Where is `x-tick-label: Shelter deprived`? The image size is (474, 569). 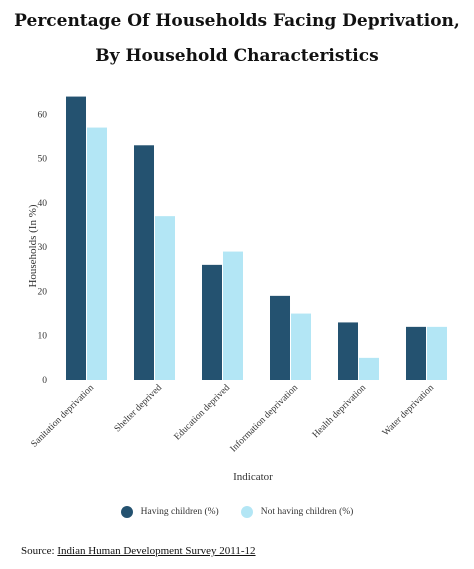 x-tick-label: Shelter deprived is located at coordinates (138, 408).